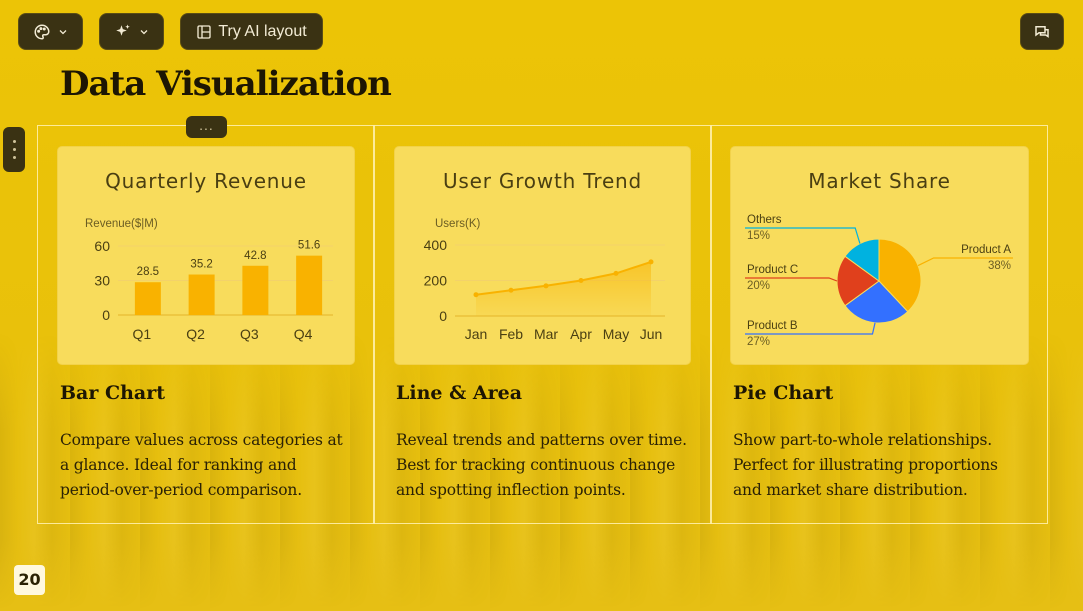 This screenshot has width=1083, height=611. Describe the element at coordinates (249, 334) in the screenshot. I see `x-tick-label: Q3` at that location.